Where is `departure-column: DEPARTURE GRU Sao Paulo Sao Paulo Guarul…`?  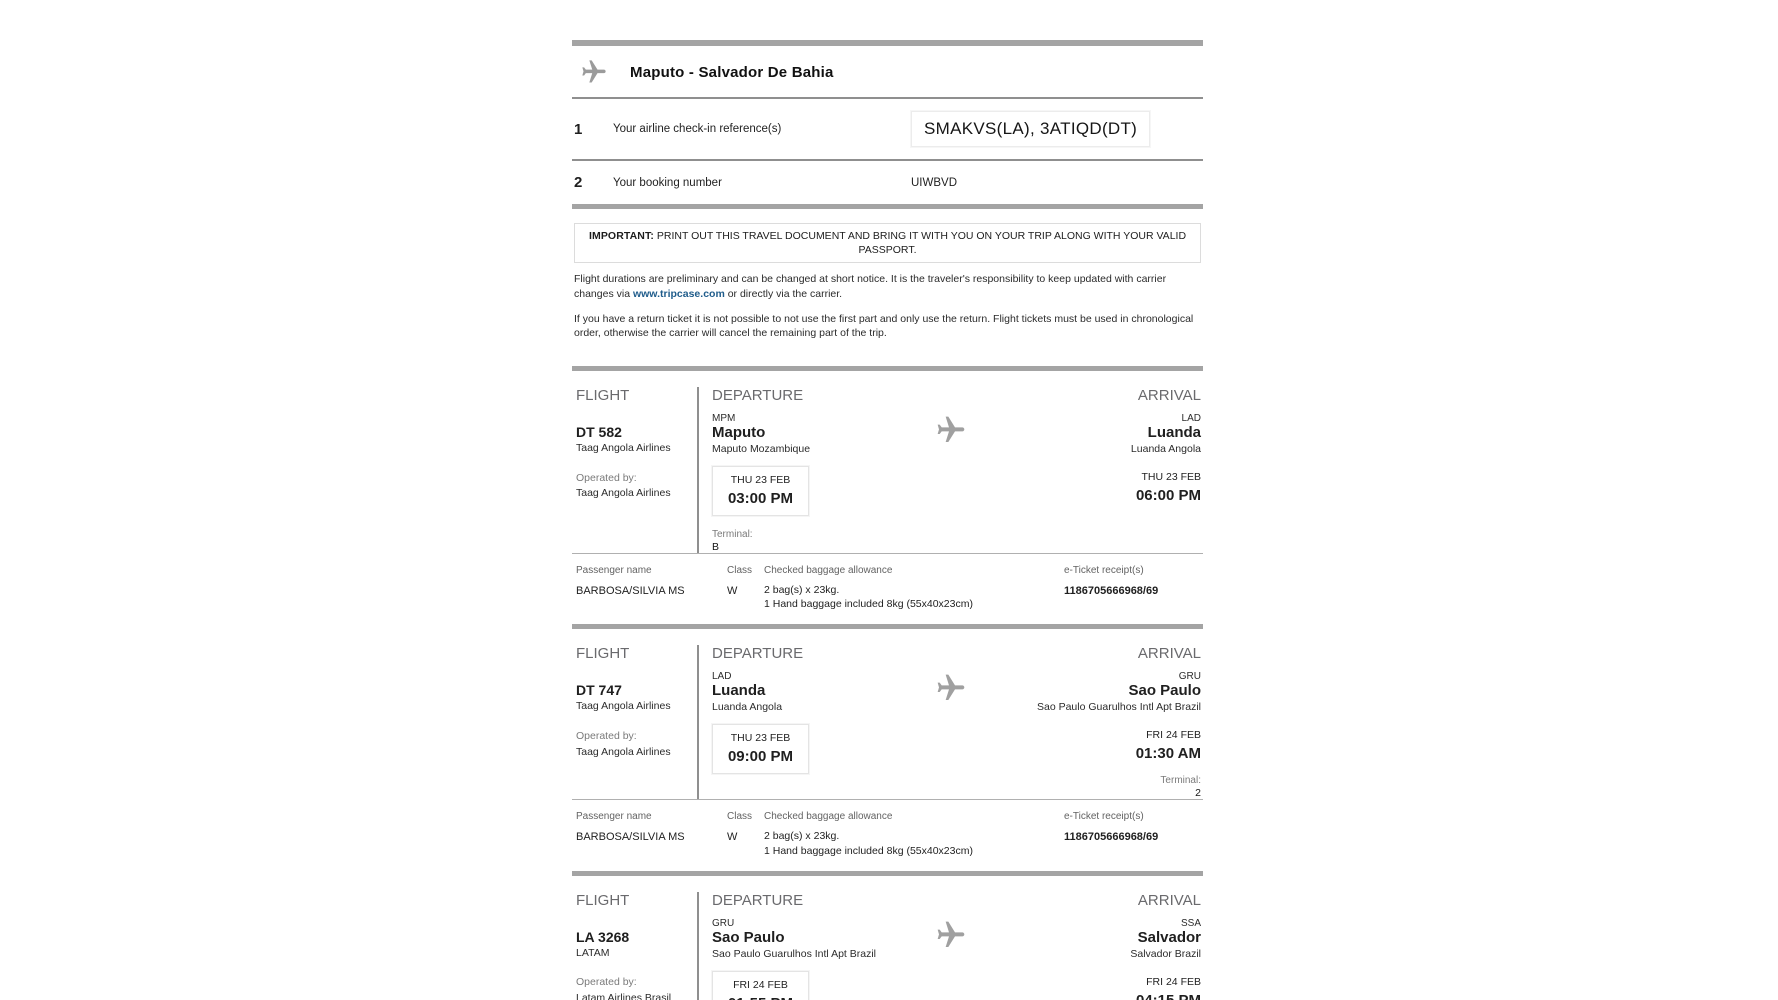 departure-column: DEPARTURE GRU Sao Paulo Sao Paulo Guarul… is located at coordinates (814, 946).